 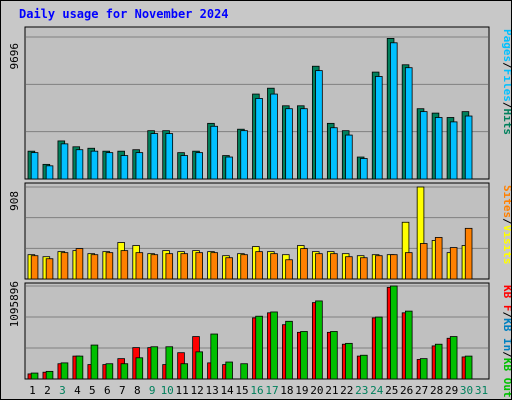 I want to click on x-tick-label-21: 21, so click(x=331, y=390).